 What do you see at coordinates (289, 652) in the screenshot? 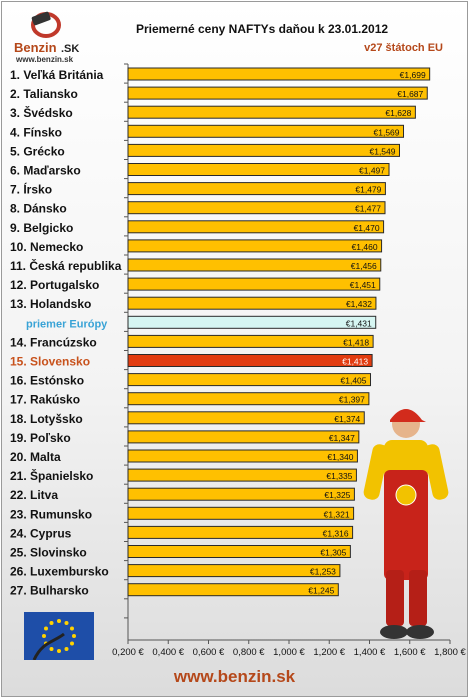
I see `x-tick-label: 1,000 €` at bounding box center [289, 652].